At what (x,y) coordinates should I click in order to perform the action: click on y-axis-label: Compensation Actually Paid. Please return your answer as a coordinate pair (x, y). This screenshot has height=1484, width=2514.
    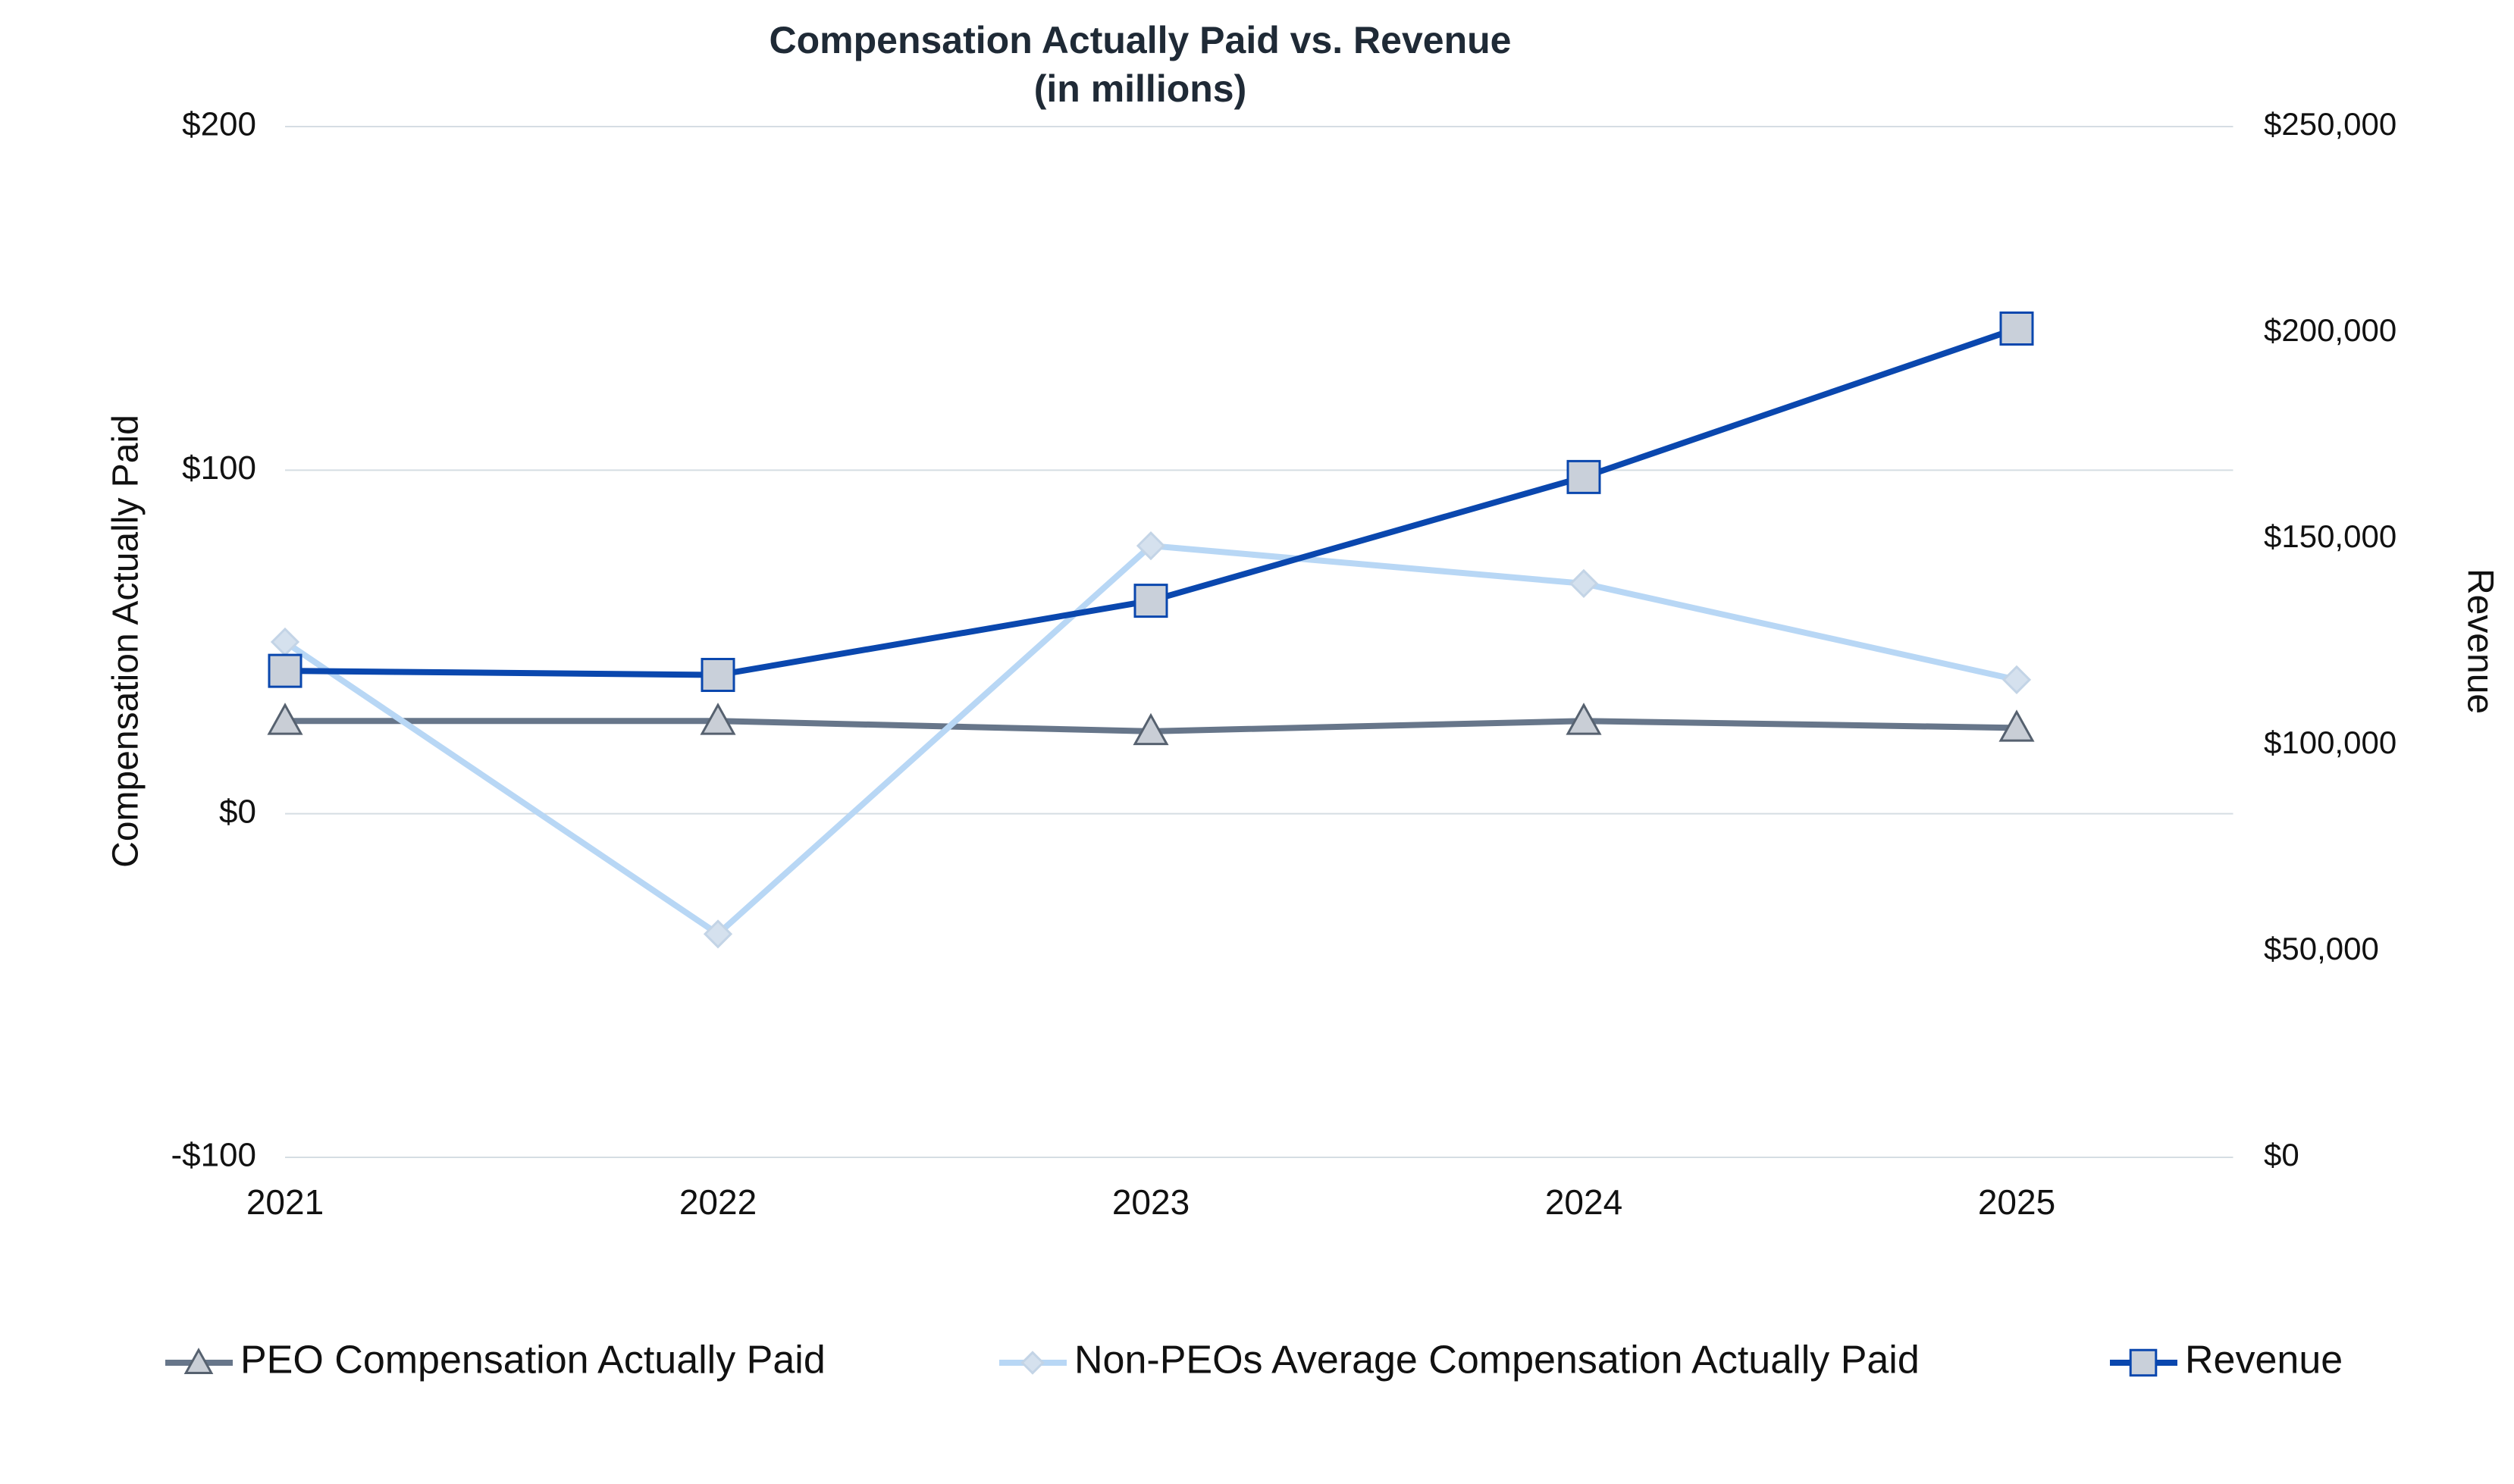
    Looking at the image, I should click on (126, 642).